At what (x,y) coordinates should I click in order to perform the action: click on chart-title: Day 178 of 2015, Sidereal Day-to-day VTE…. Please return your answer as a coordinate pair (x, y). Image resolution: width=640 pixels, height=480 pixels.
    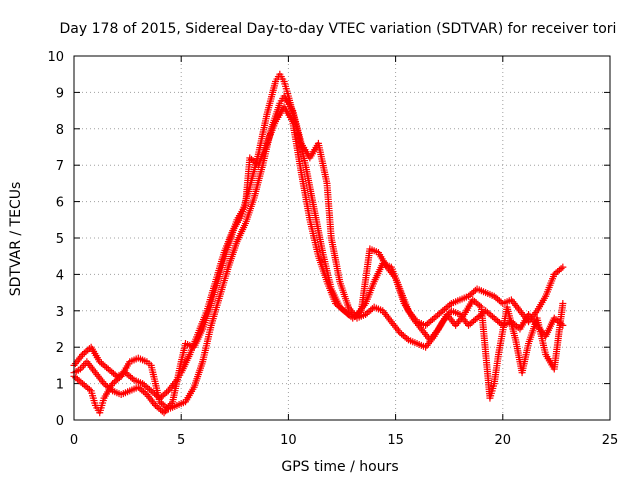
    Looking at the image, I should click on (338, 29).